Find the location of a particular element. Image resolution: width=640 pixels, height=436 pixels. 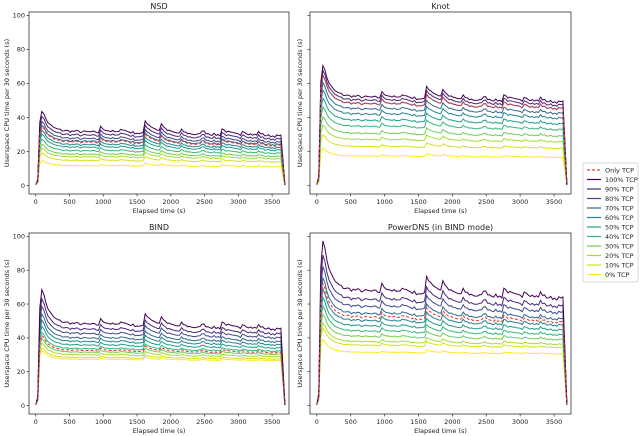

legend-item: 40% TCP is located at coordinates (610, 237).